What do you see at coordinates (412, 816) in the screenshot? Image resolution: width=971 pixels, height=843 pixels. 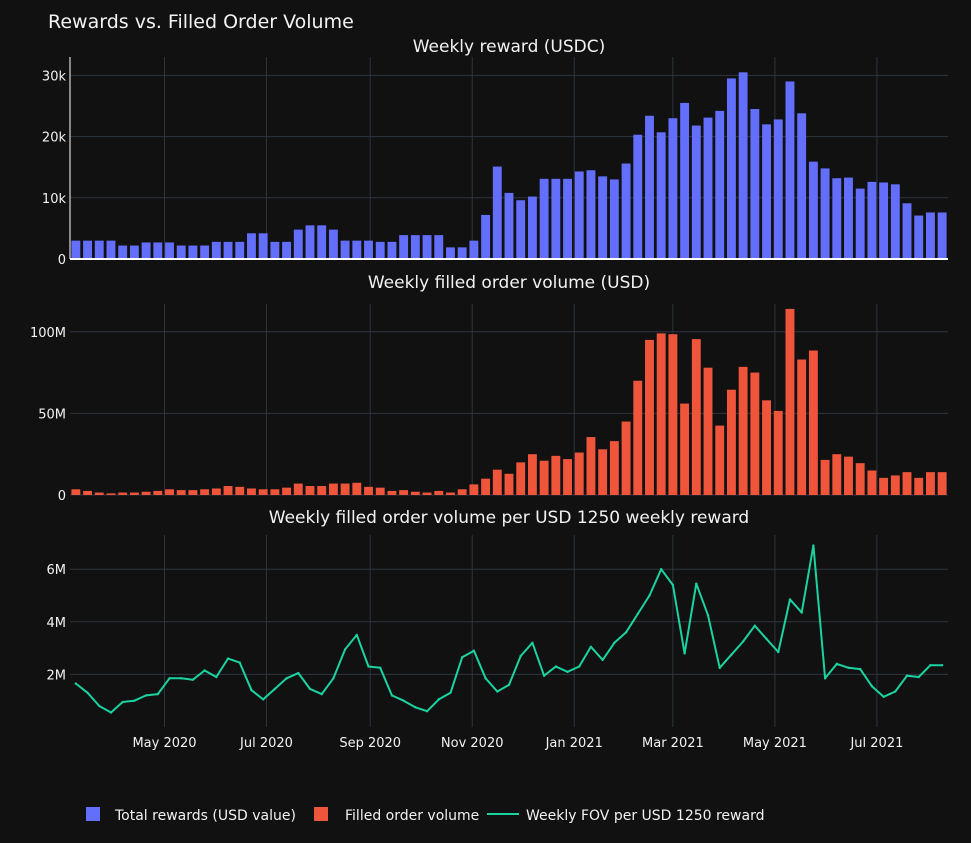 I see `legend-label-volume: Filled order volume` at bounding box center [412, 816].